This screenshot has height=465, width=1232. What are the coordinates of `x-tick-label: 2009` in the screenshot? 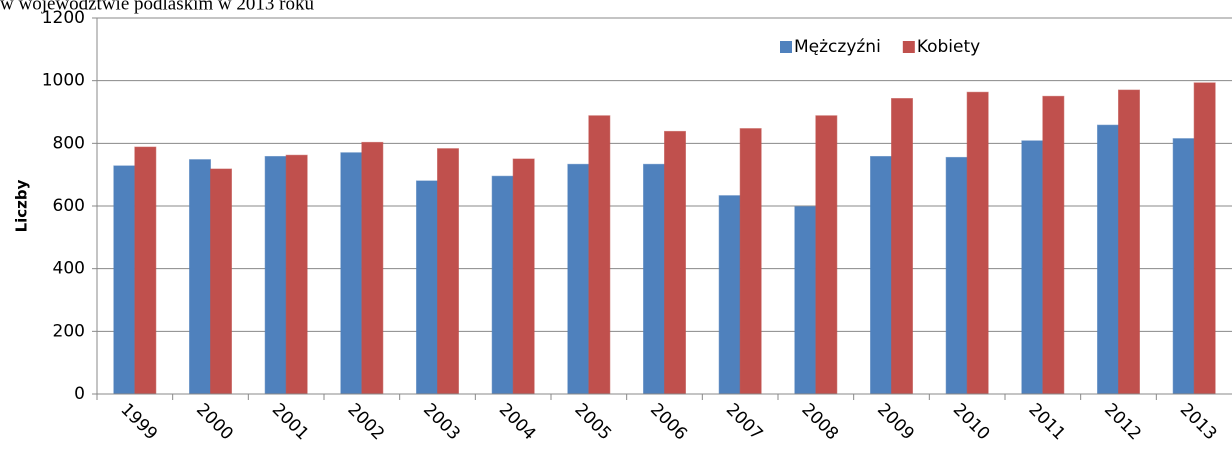 It's located at (895, 422).